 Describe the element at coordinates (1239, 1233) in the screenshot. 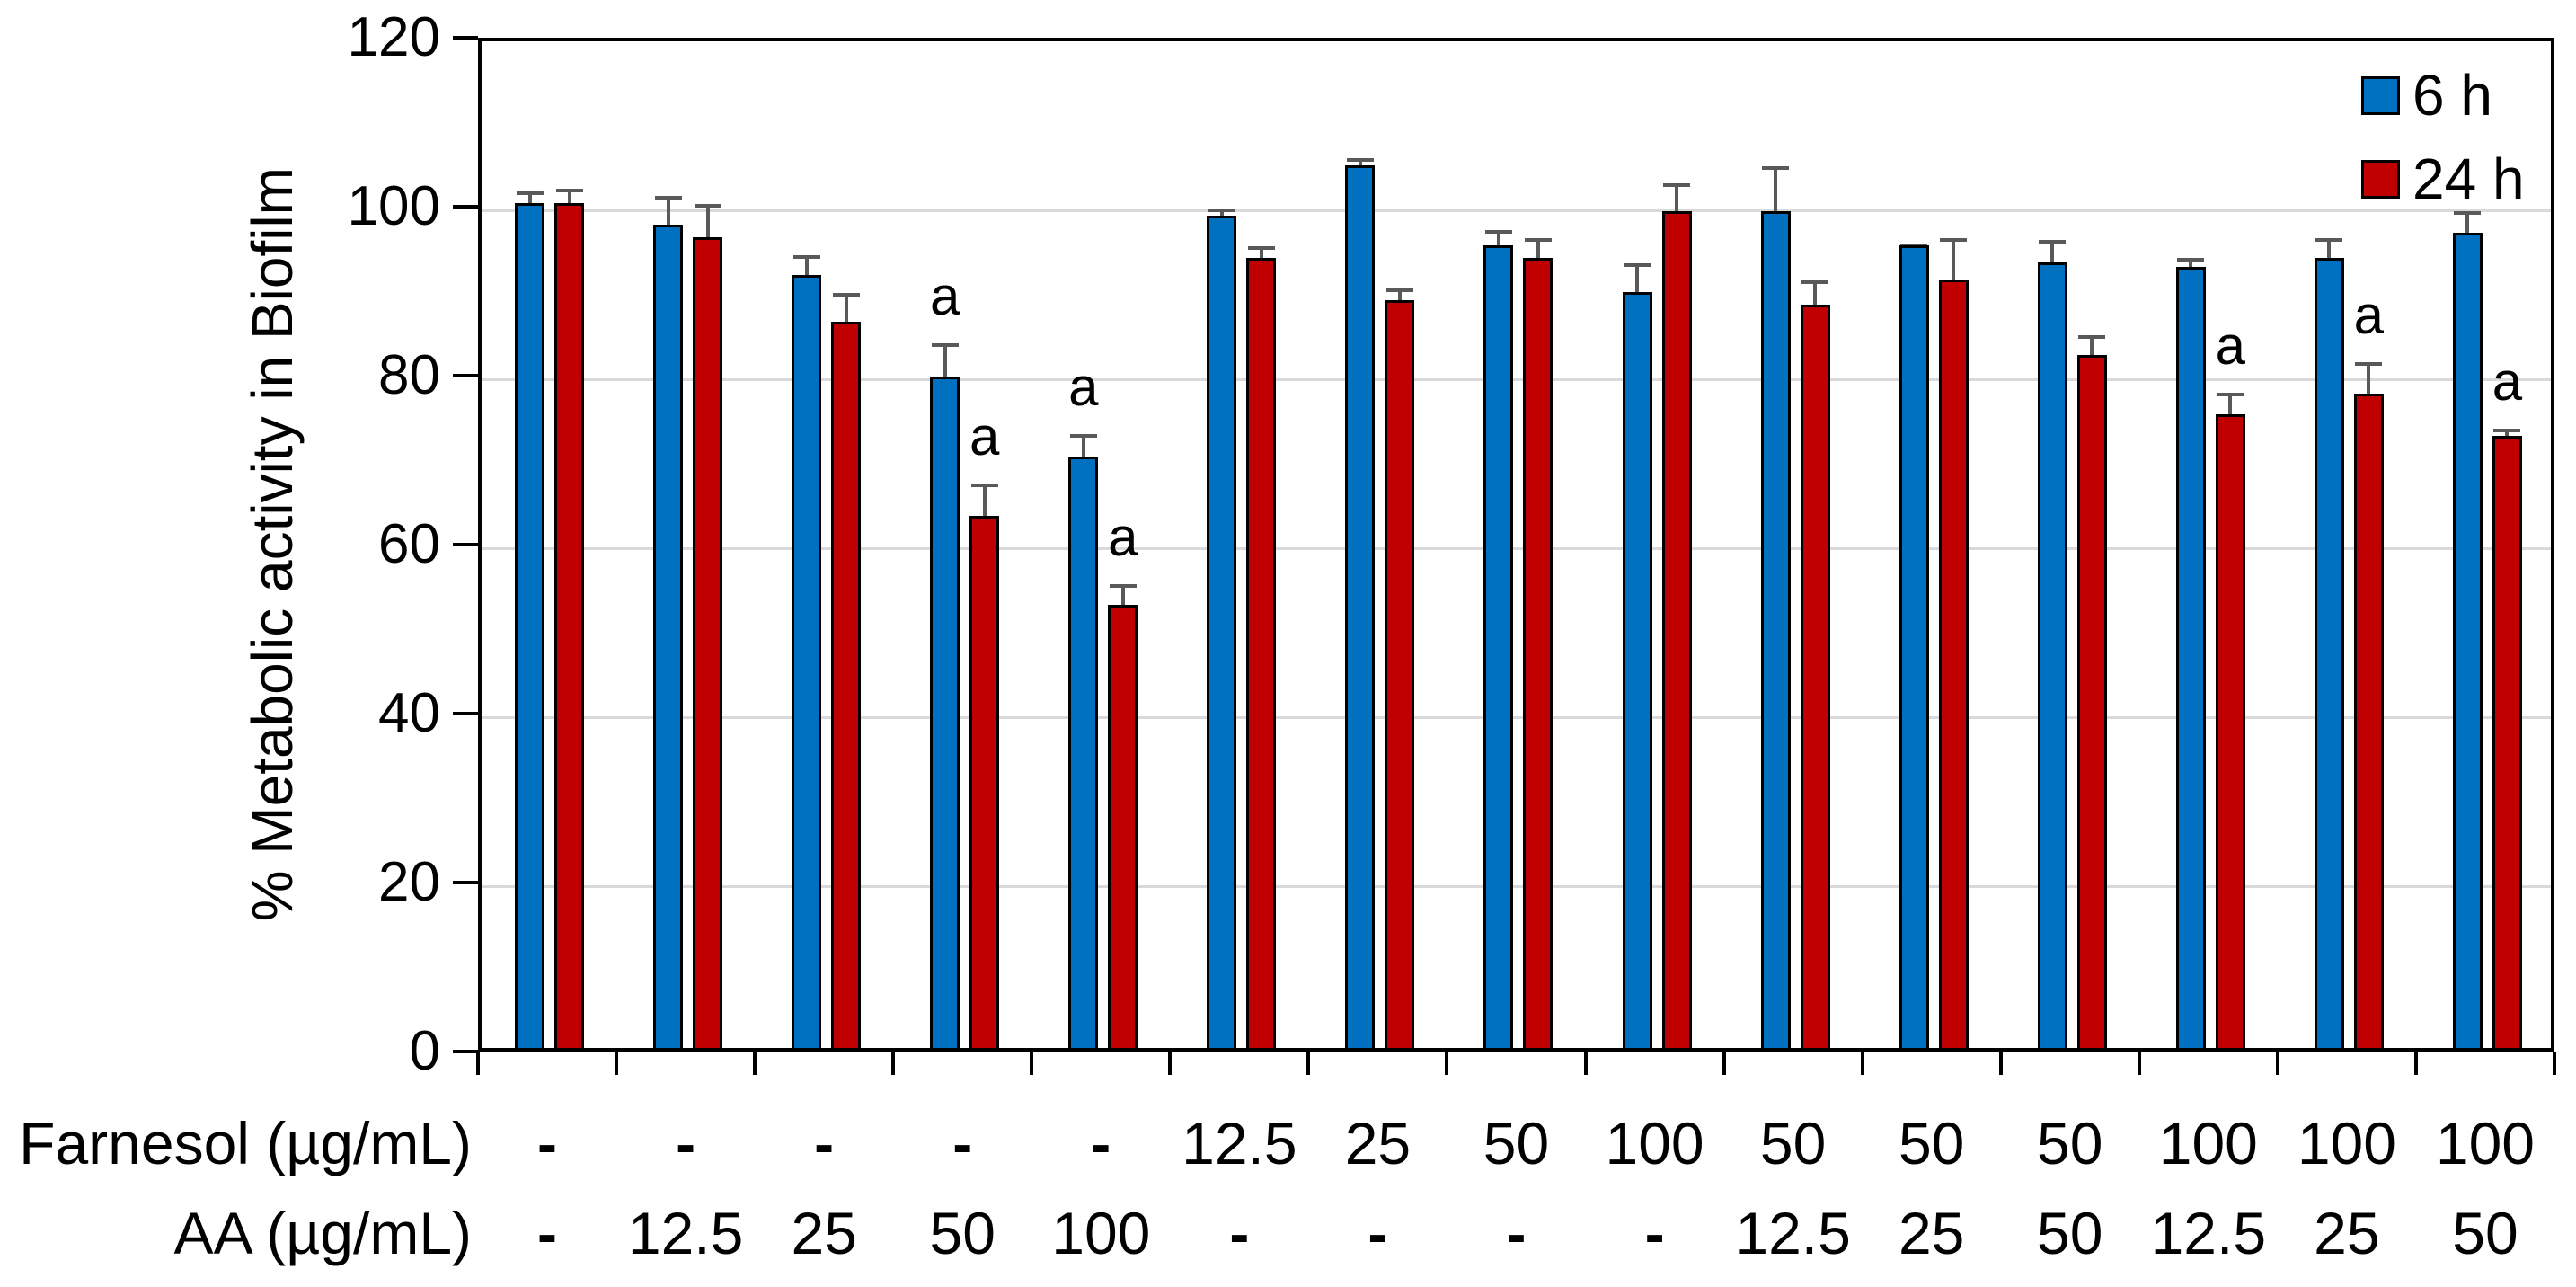

I see `x-value-row2-group6: -` at that location.